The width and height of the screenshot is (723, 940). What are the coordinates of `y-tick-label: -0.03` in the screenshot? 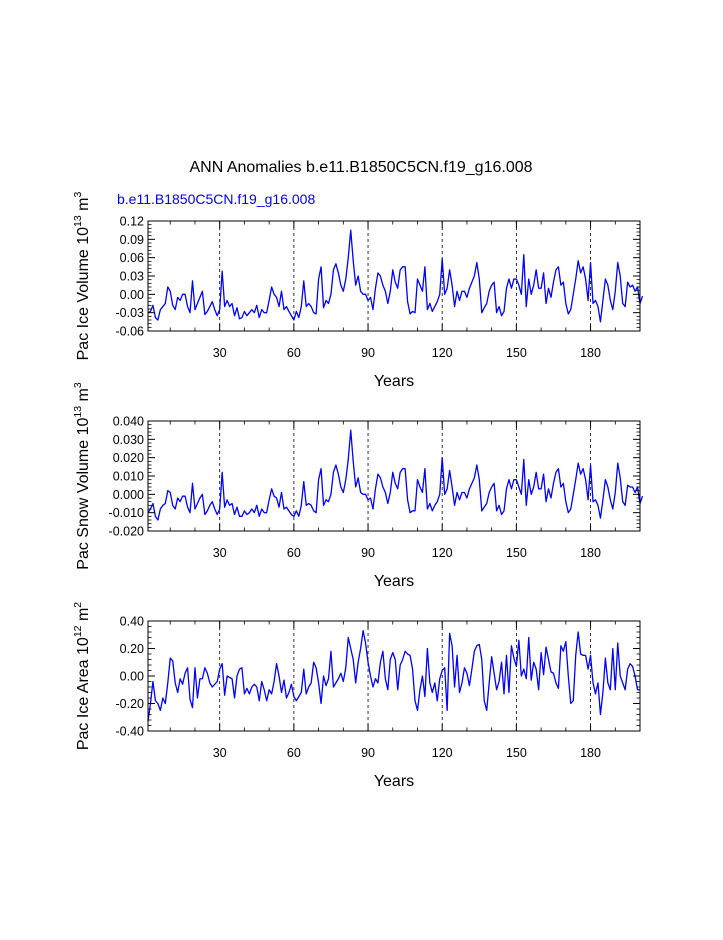 It's located at (130, 313).